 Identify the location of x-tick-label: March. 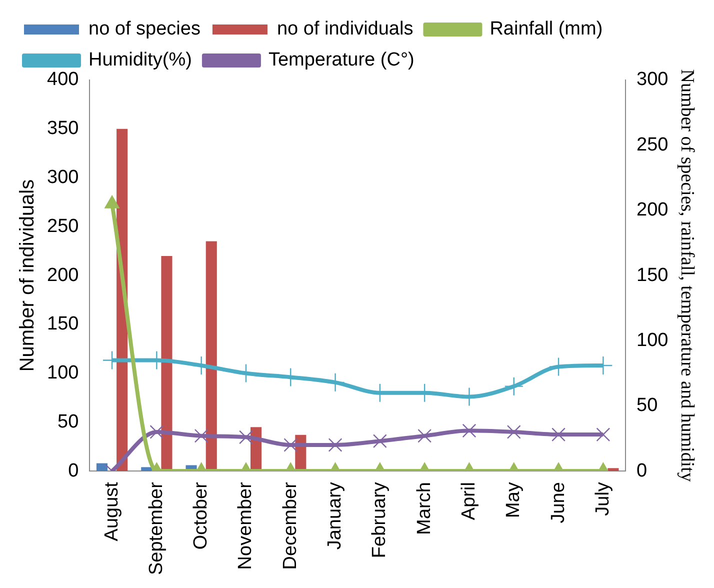
(424, 508).